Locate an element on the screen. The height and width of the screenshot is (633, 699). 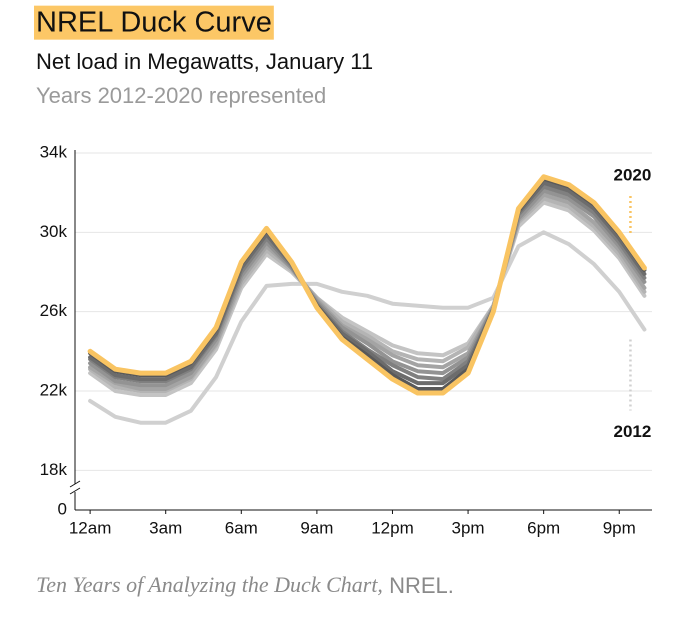
axis-break-gap is located at coordinates (75, 488).